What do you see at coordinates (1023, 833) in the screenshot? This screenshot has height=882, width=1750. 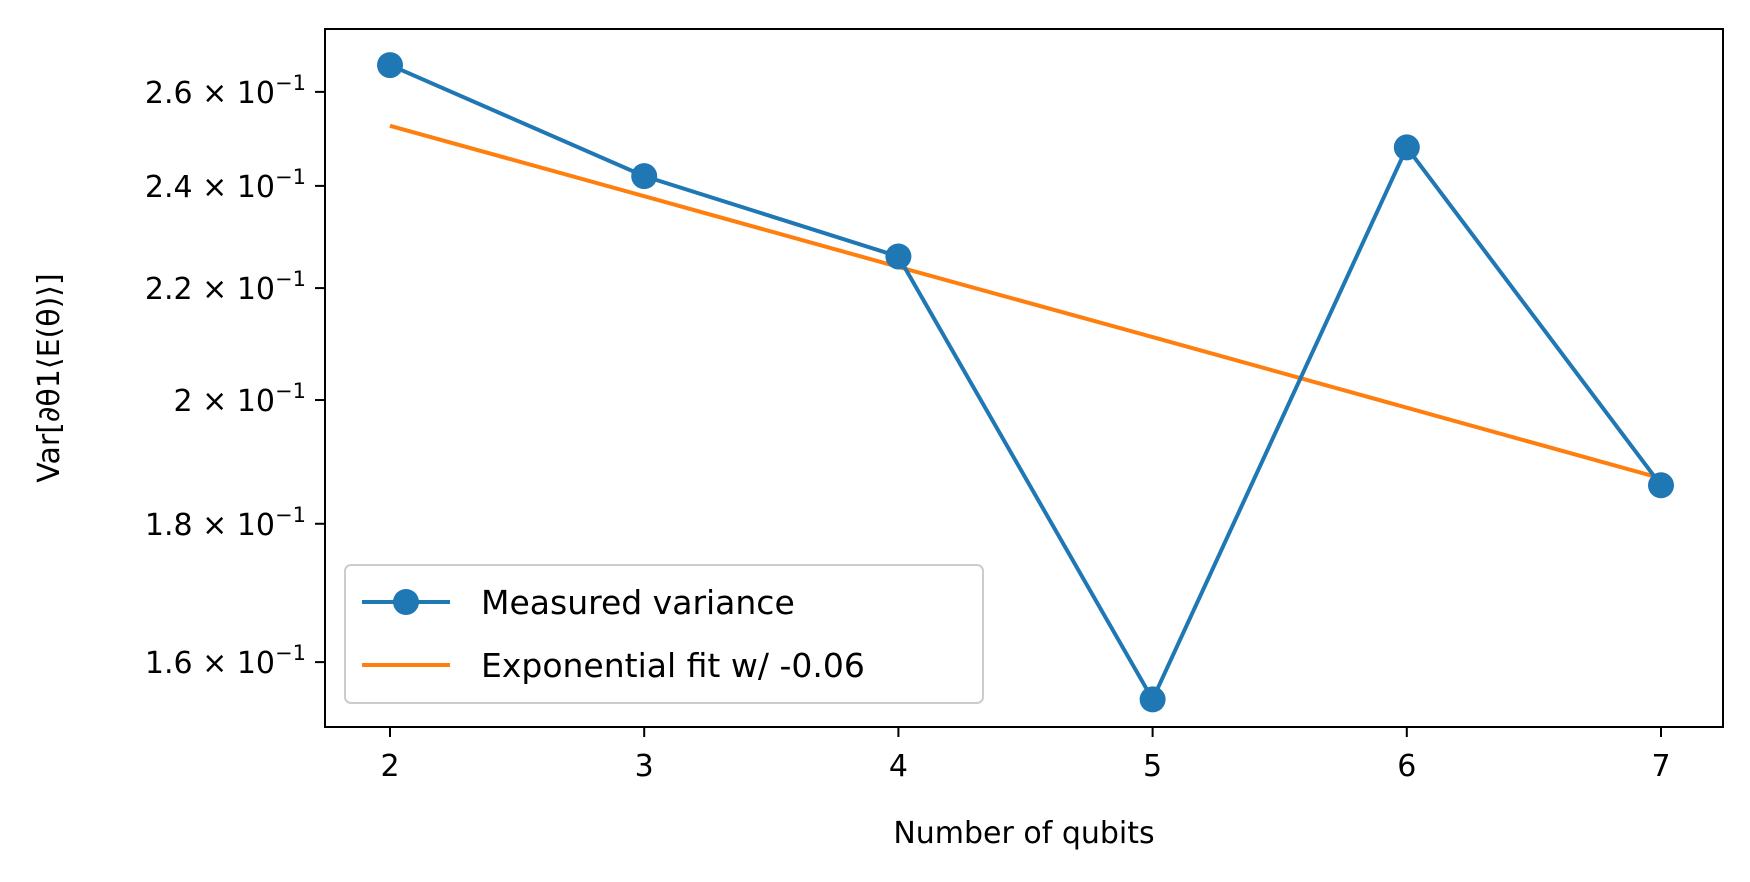 I see `x-axis-title: Number of qubits` at bounding box center [1023, 833].